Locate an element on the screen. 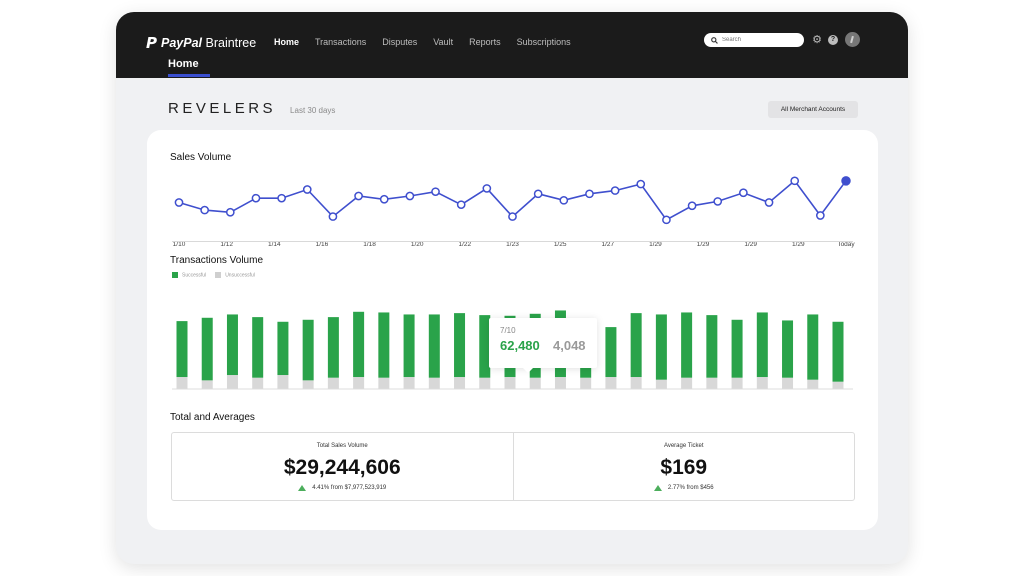 The width and height of the screenshot is (1024, 576). merchant-header: REVELERS Last 30 days is located at coordinates (251, 108).